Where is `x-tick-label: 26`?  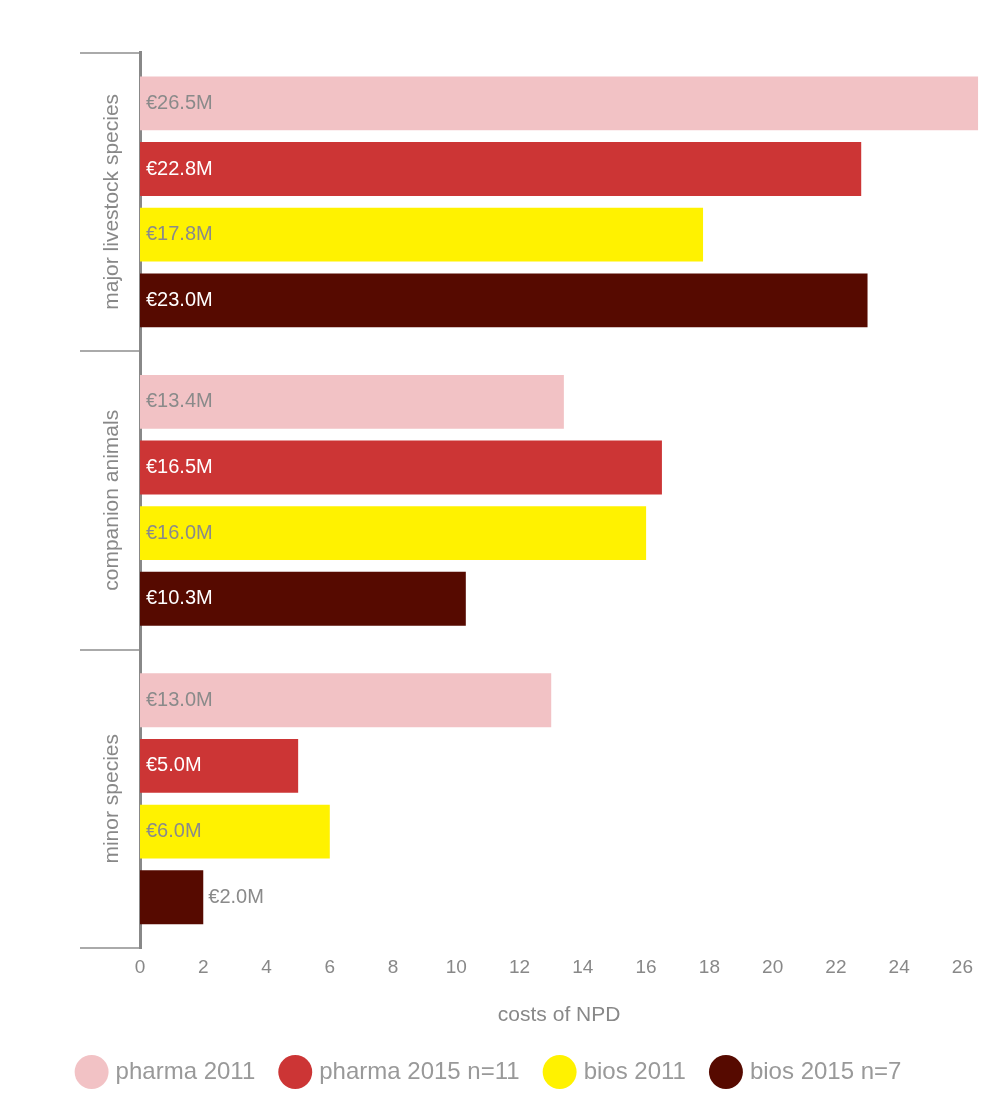 x-tick-label: 26 is located at coordinates (962, 966).